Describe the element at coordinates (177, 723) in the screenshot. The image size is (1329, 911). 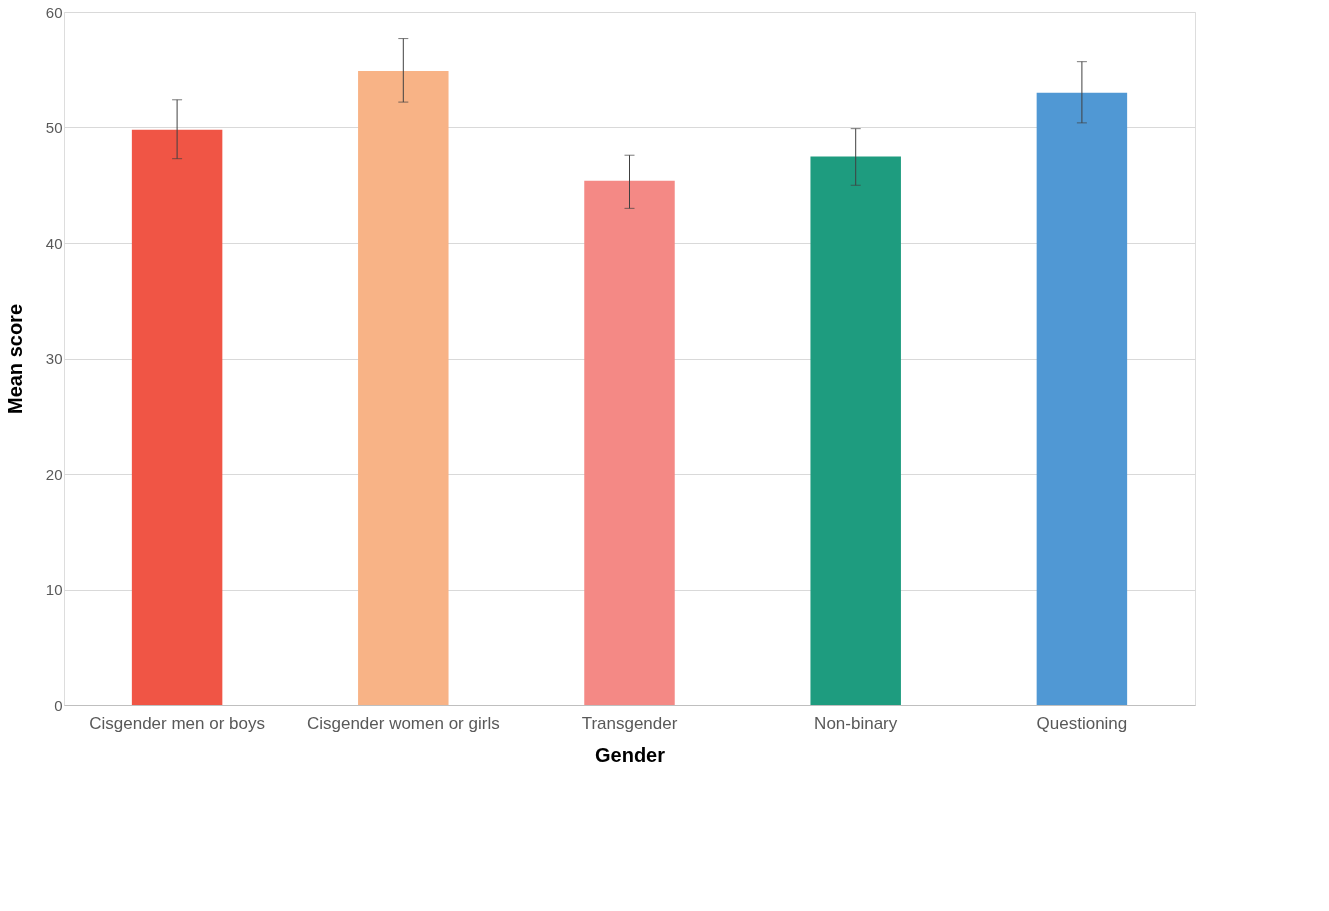
I see `x-tick-label: Cisgender men or boys` at that location.